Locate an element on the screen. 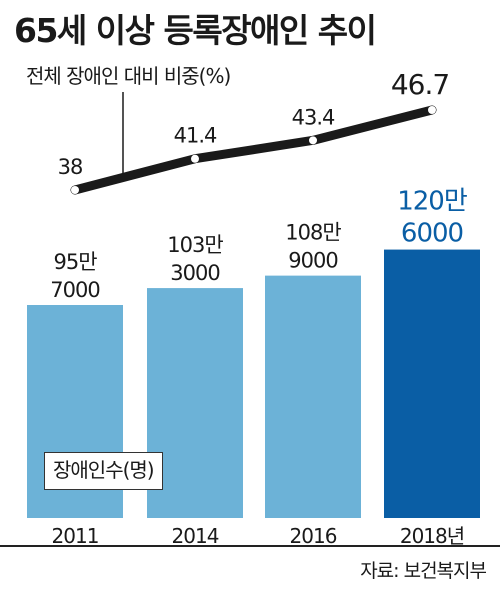  bottom-rule is located at coordinates (250, 546).